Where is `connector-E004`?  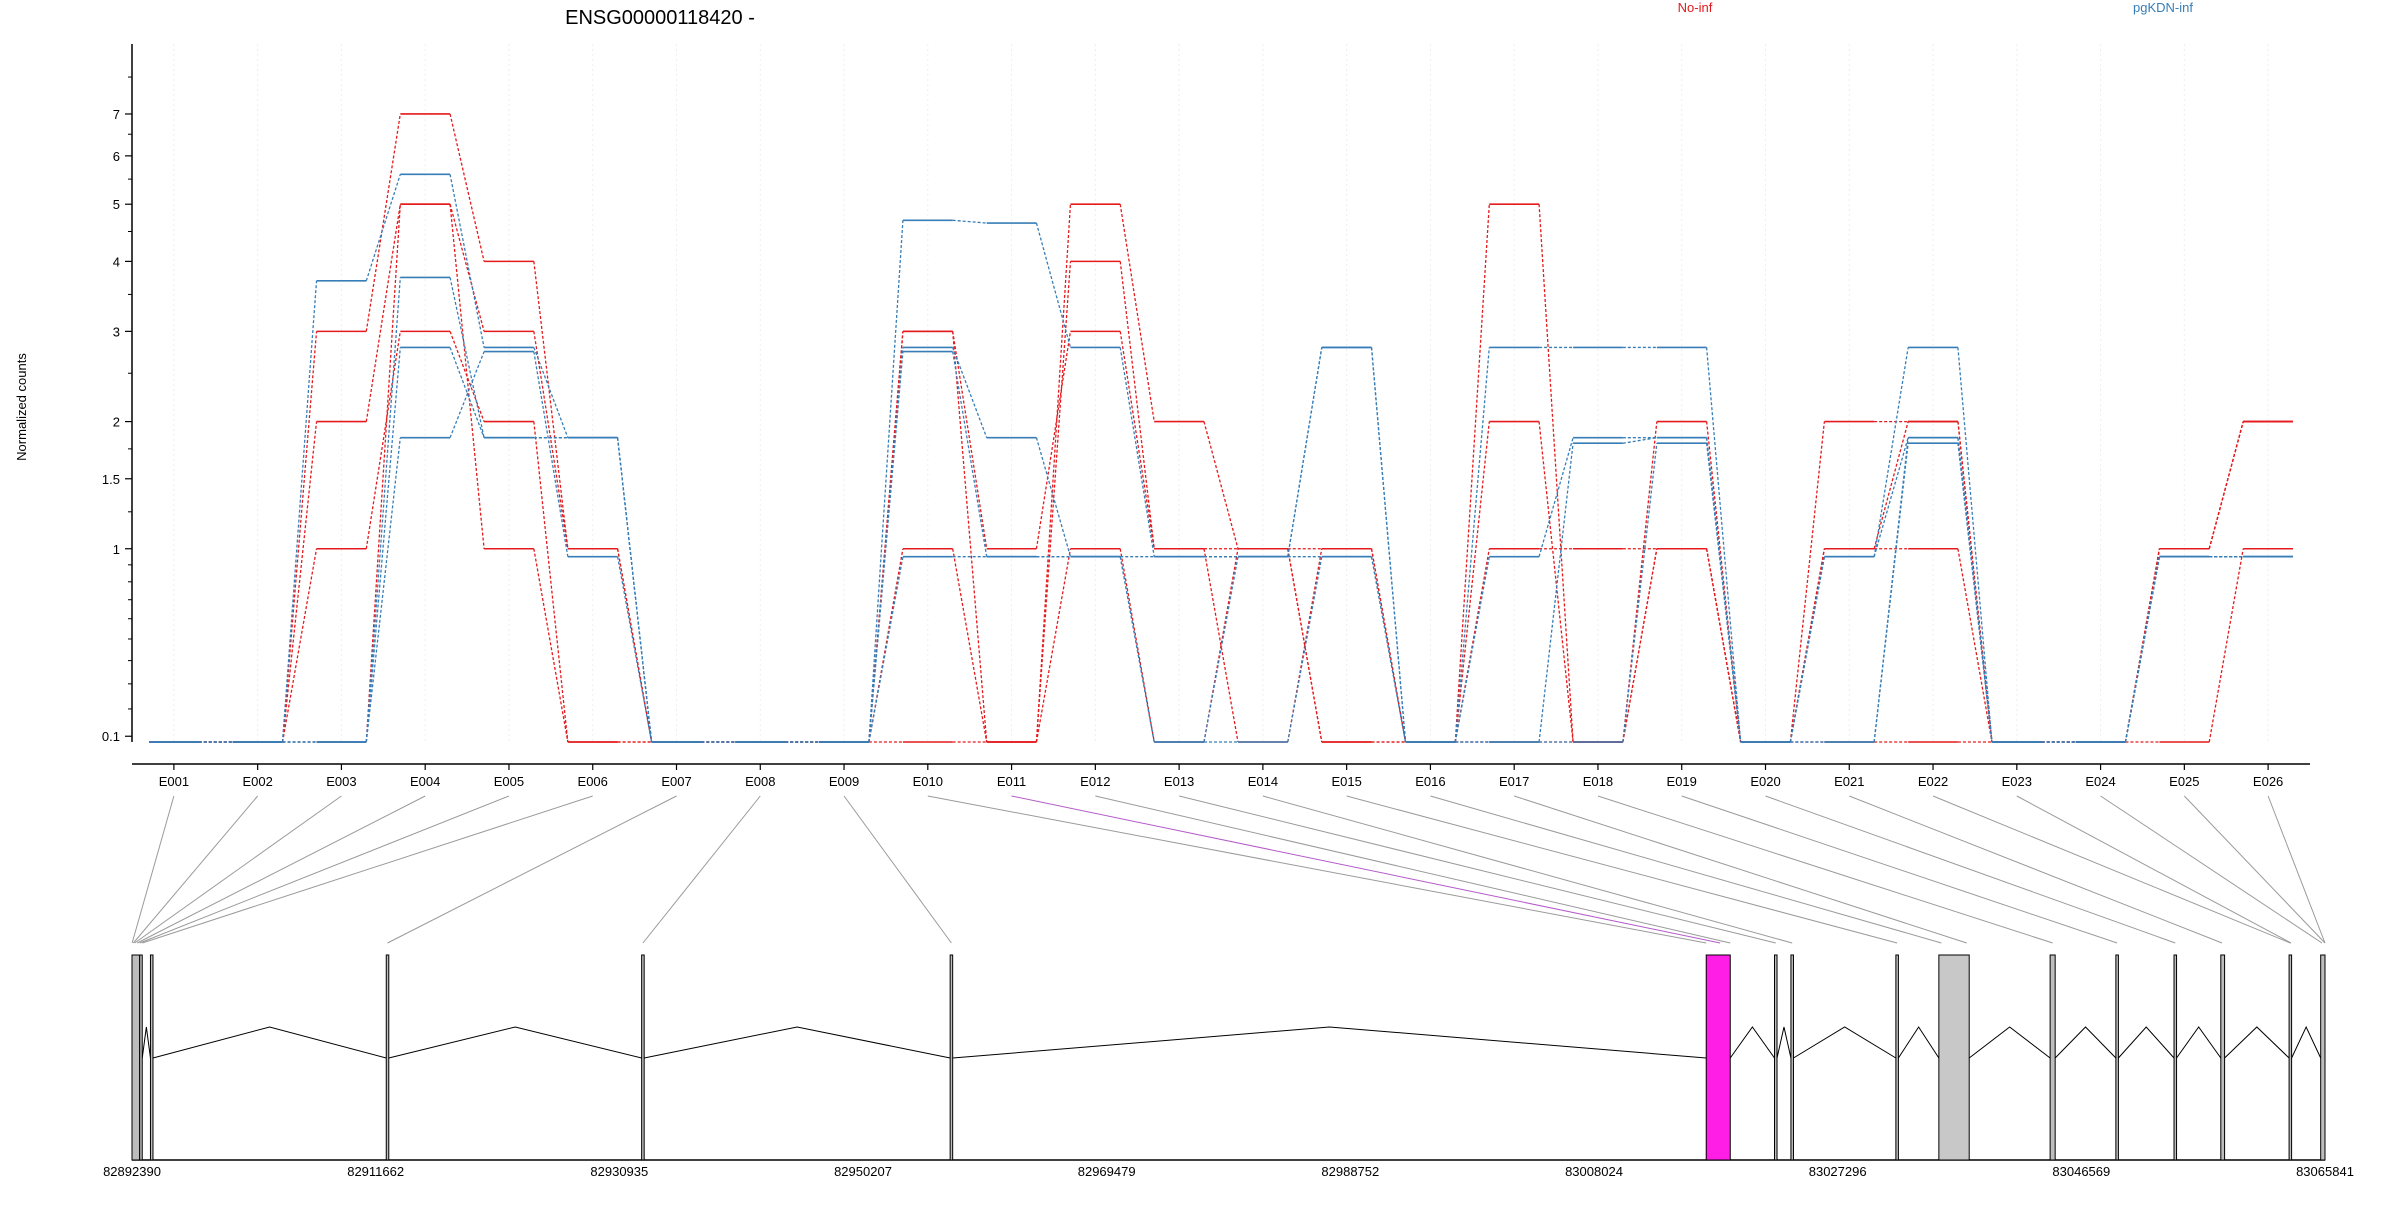
connector-E004 is located at coordinates (281, 869).